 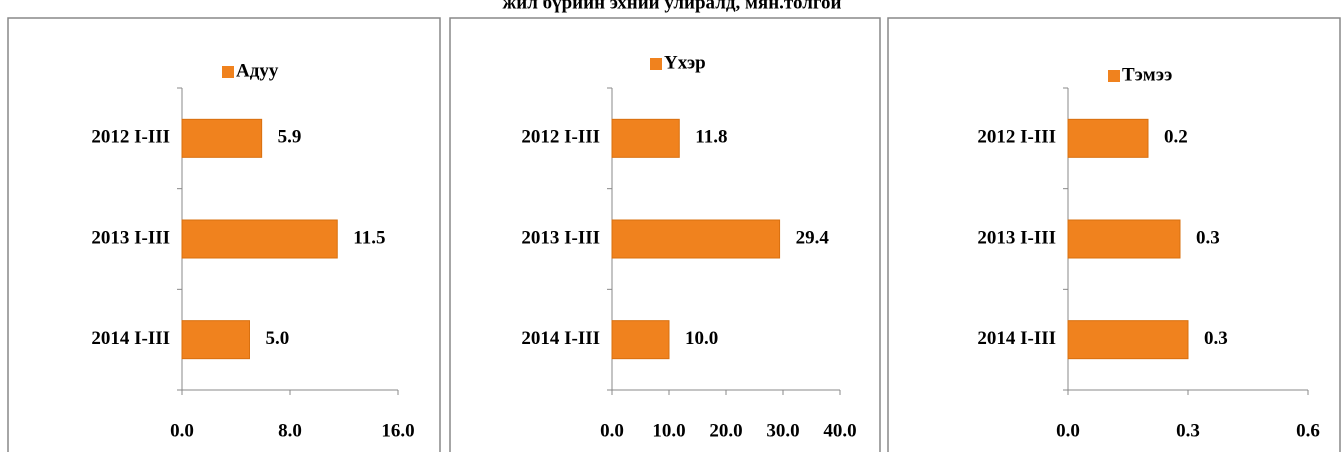 I want to click on legend-label: Адуу, so click(x=257, y=70).